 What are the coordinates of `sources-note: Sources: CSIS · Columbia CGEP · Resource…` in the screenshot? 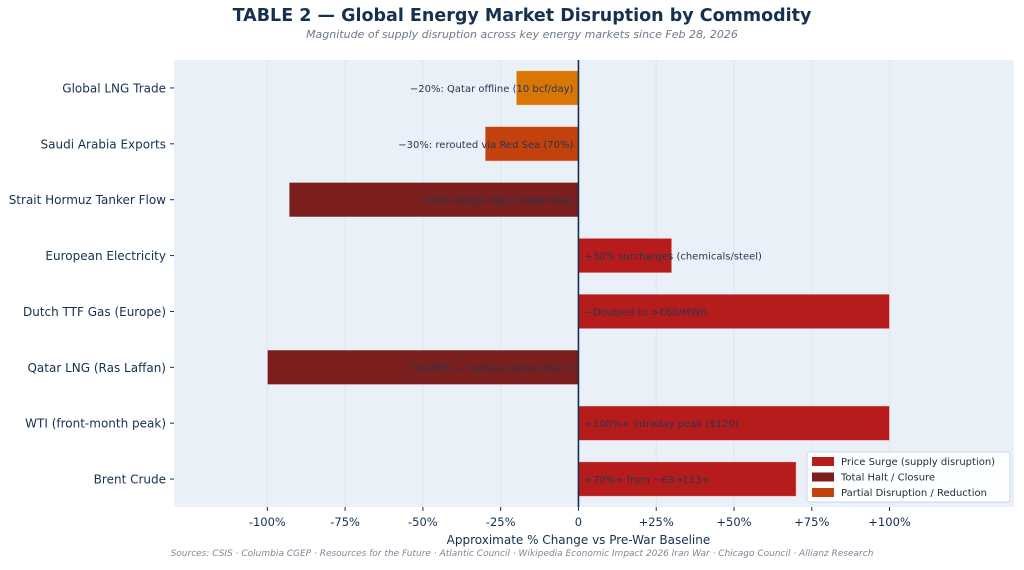 It's located at (522, 554).